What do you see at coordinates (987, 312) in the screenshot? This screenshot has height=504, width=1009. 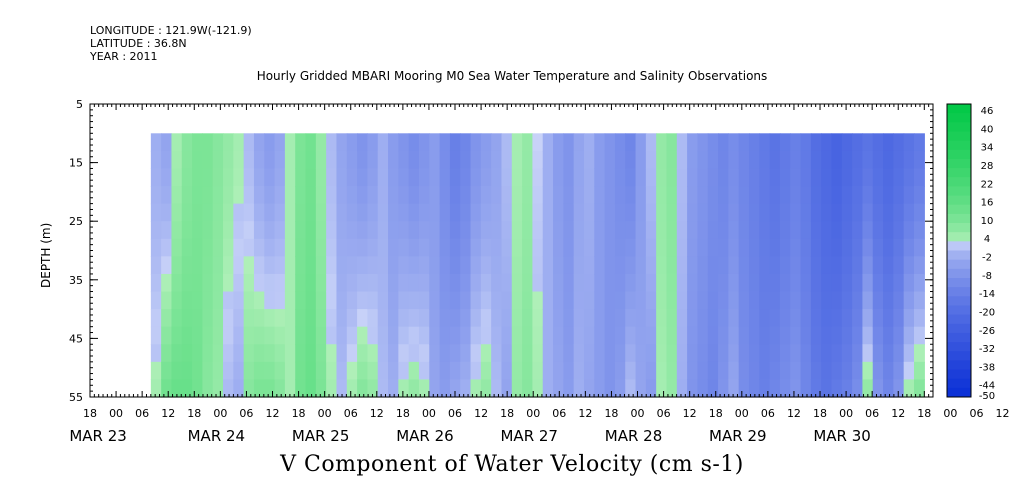 I see `colorbar-tick-label: -20` at bounding box center [987, 312].